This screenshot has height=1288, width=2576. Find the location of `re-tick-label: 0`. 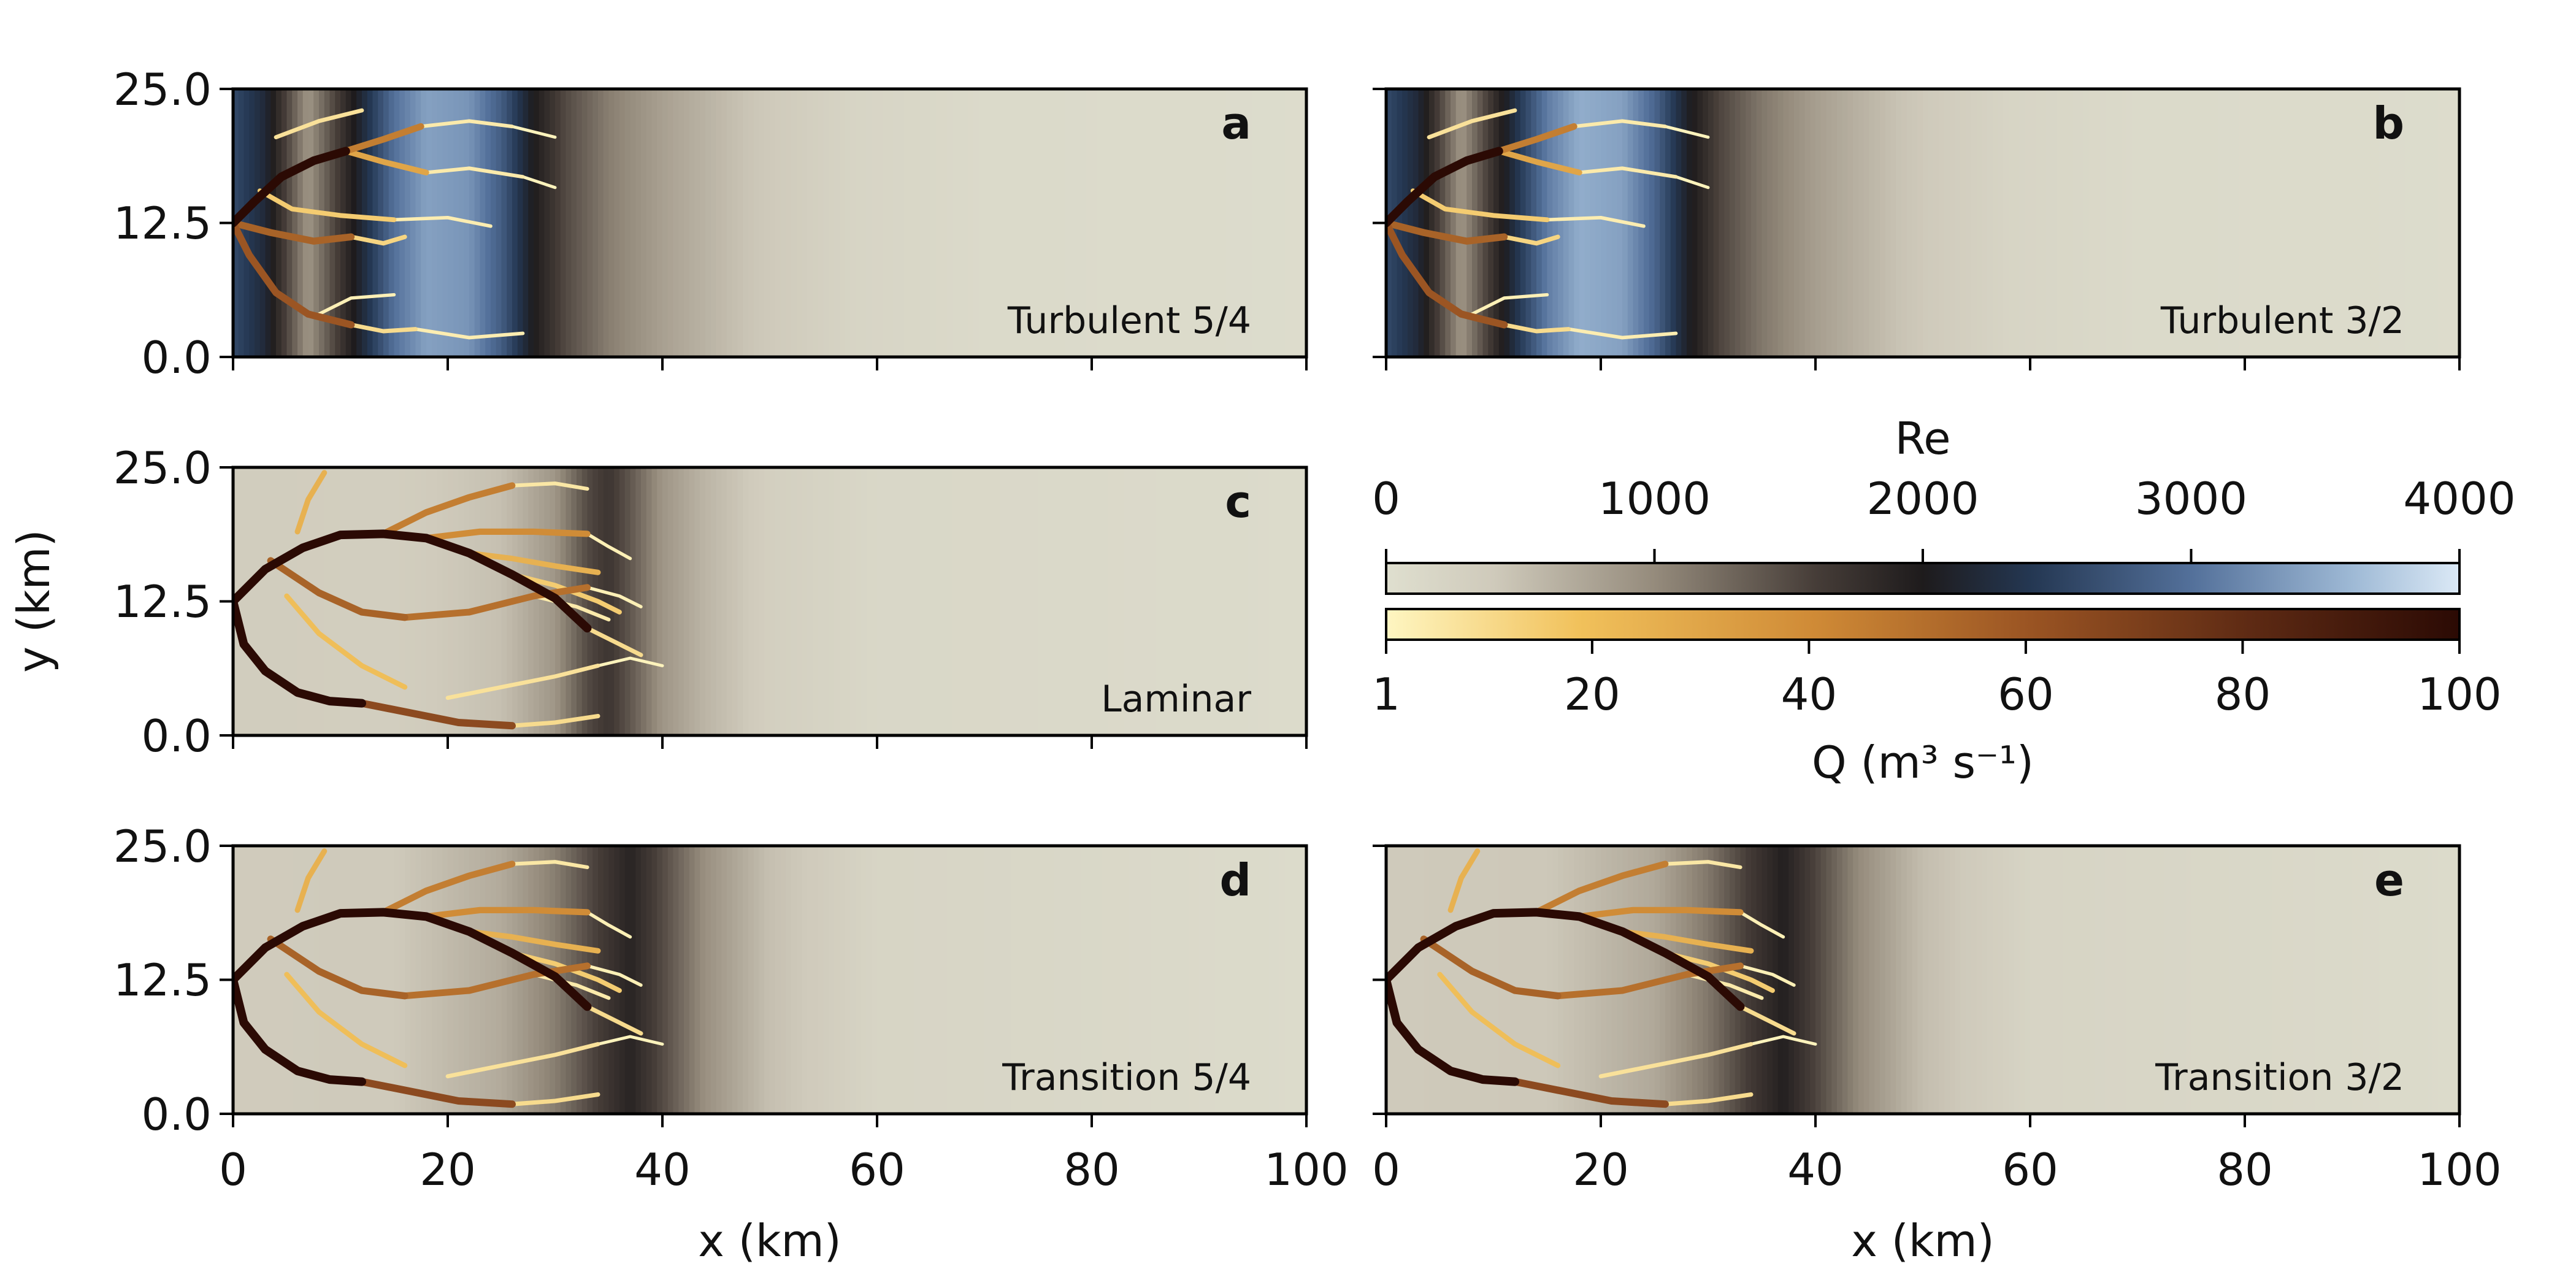

re-tick-label: 0 is located at coordinates (1386, 498).